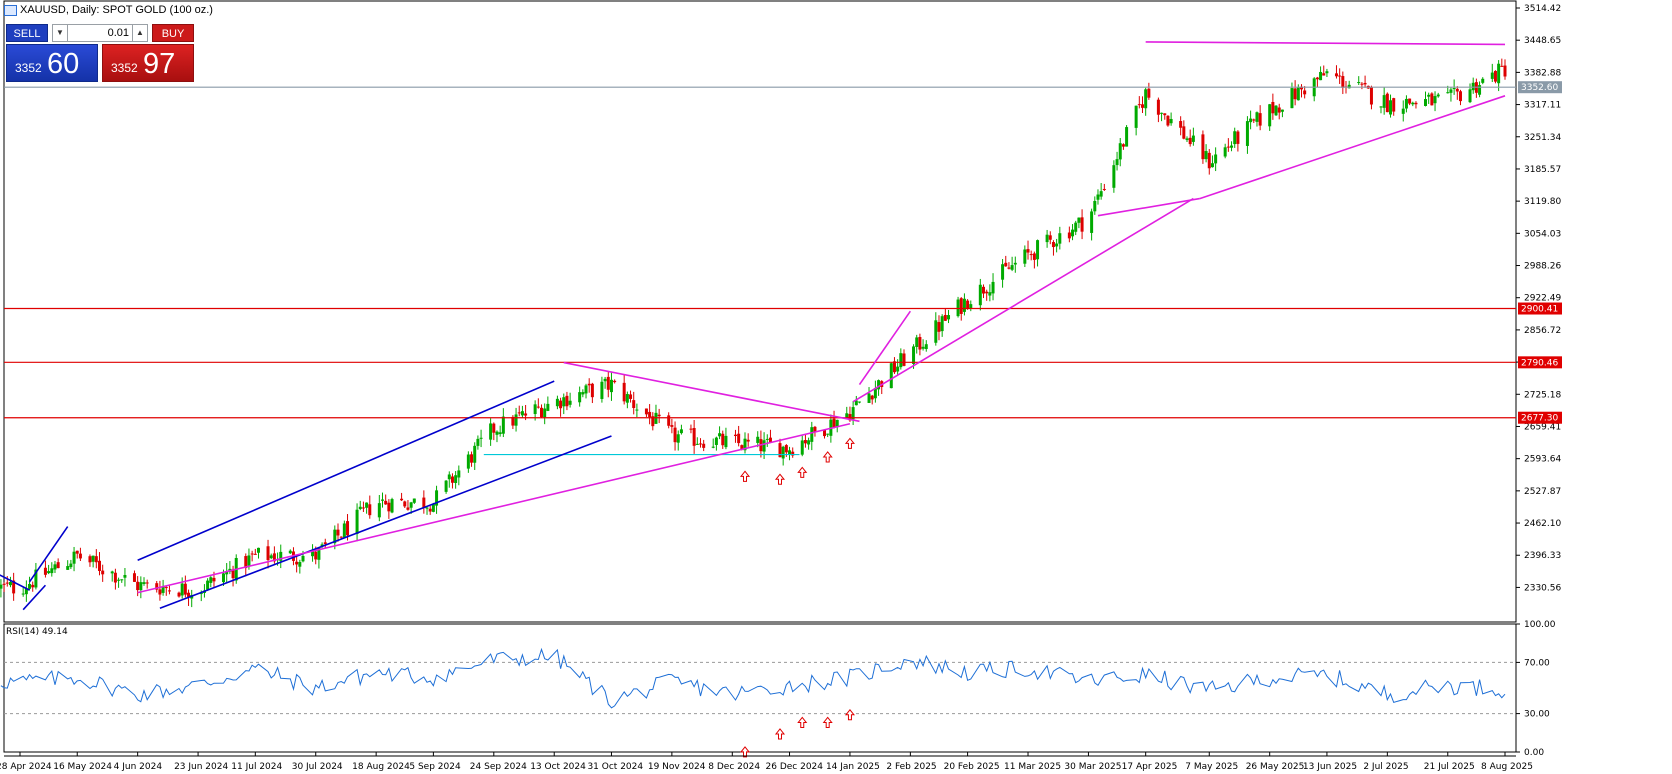  What do you see at coordinates (1542, 41) in the screenshot?
I see `y-tick-label: 3448.65` at bounding box center [1542, 41].